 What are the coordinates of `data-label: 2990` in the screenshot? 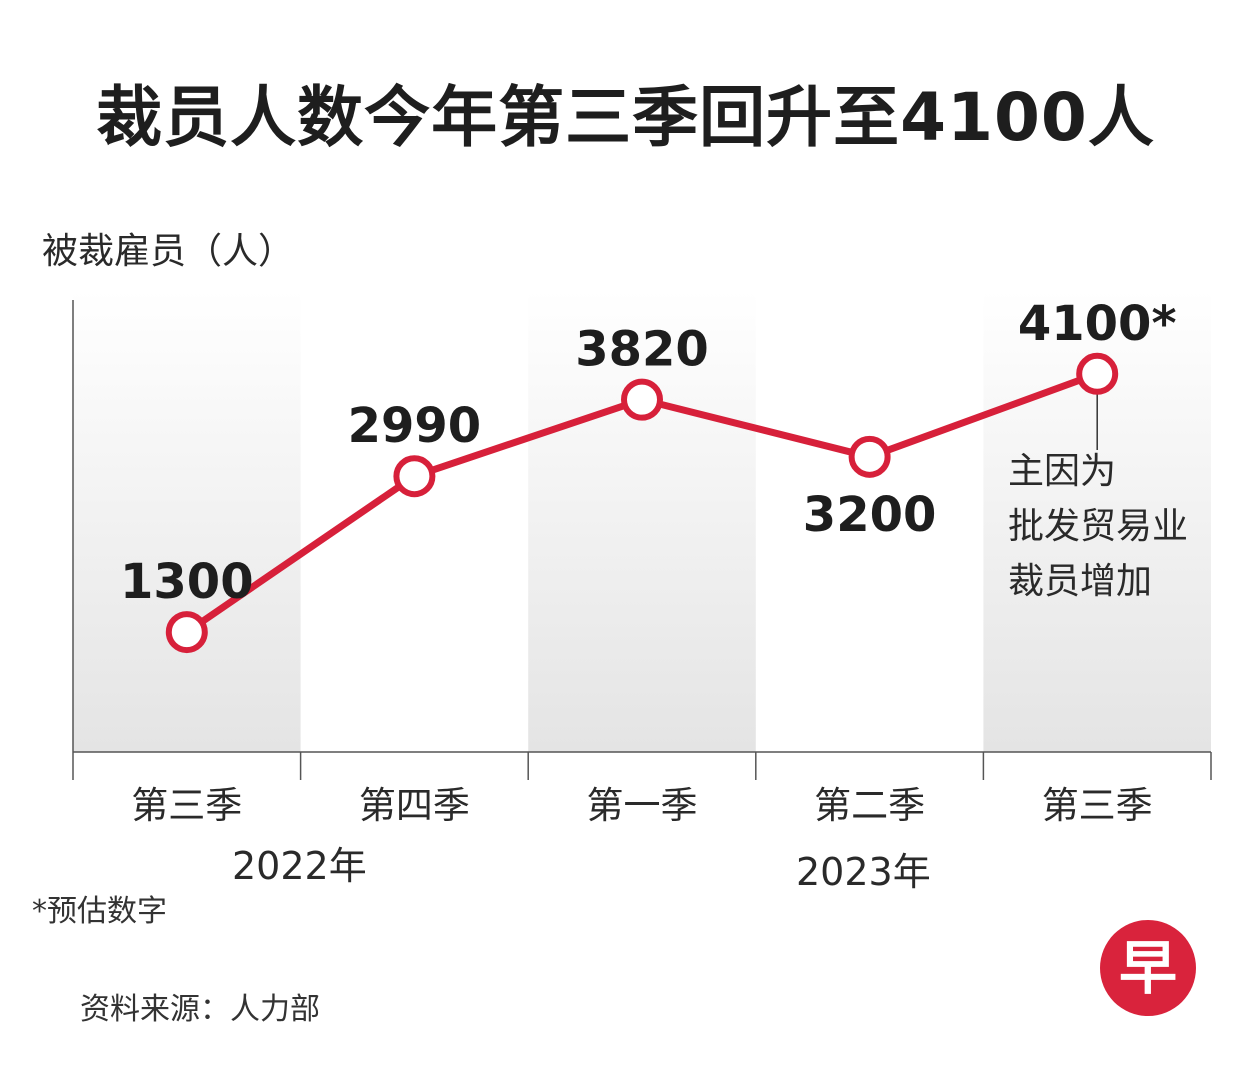 It's located at (415, 426).